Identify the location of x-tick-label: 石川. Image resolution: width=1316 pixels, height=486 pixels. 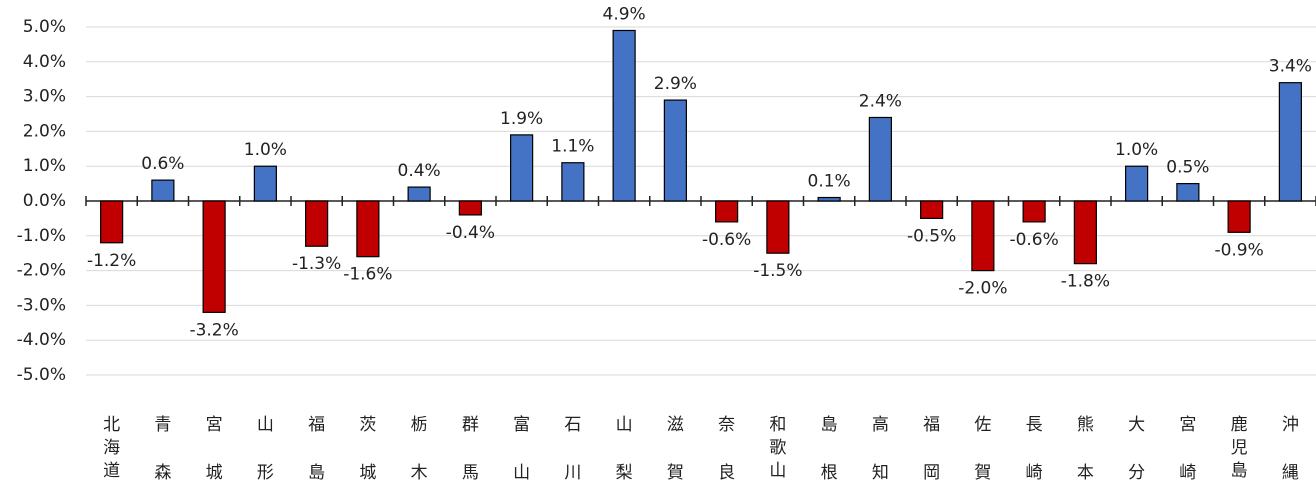
(572, 449).